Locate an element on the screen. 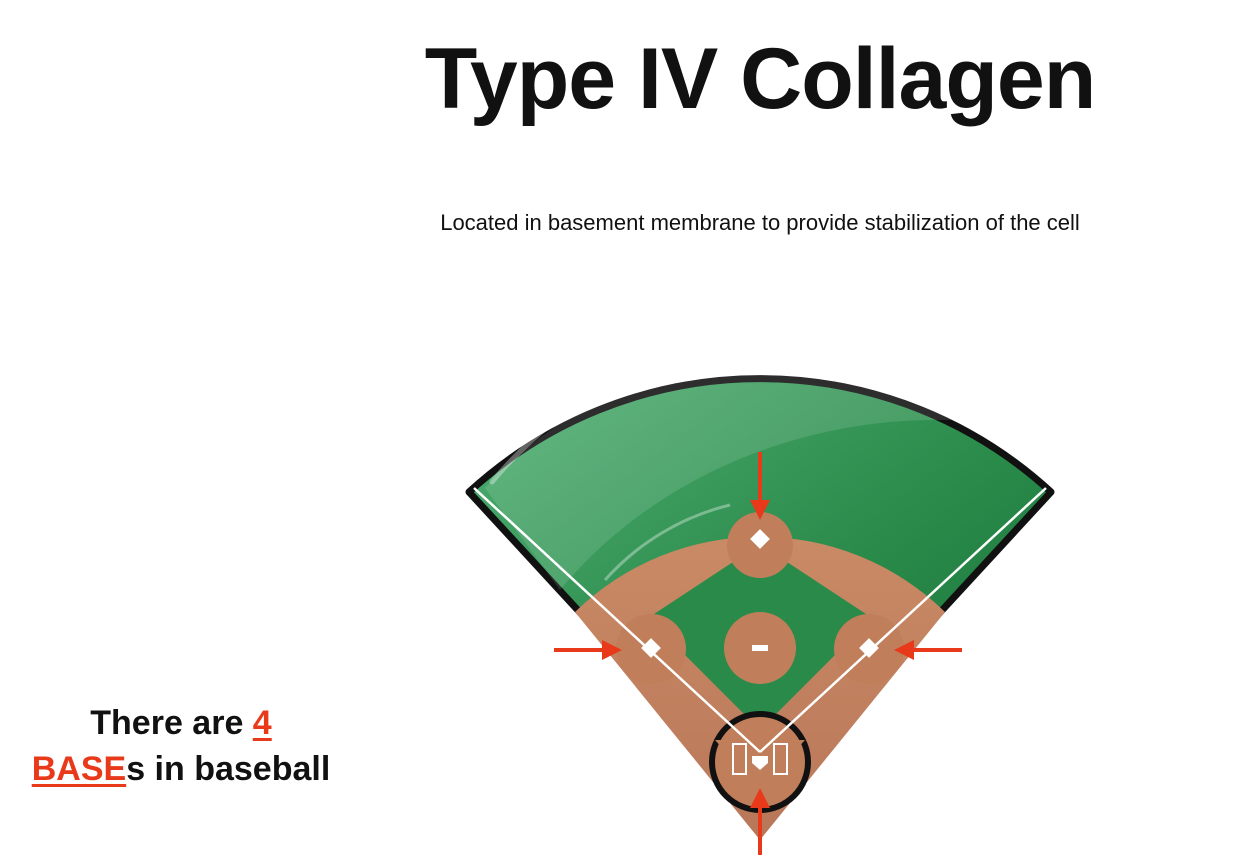 The height and width of the screenshot is (863, 1237). batters-box-right is located at coordinates (780, 759).